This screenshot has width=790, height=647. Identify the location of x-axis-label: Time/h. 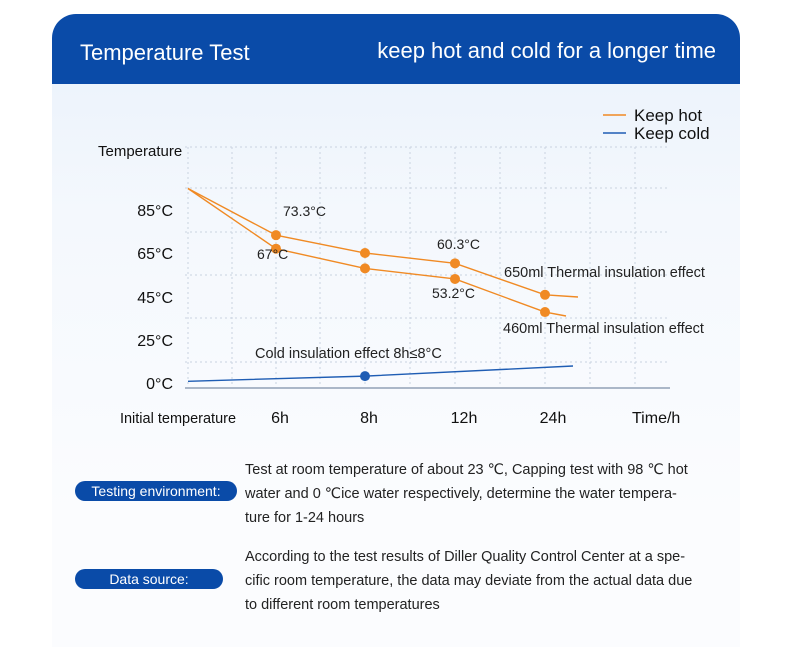
(656, 418).